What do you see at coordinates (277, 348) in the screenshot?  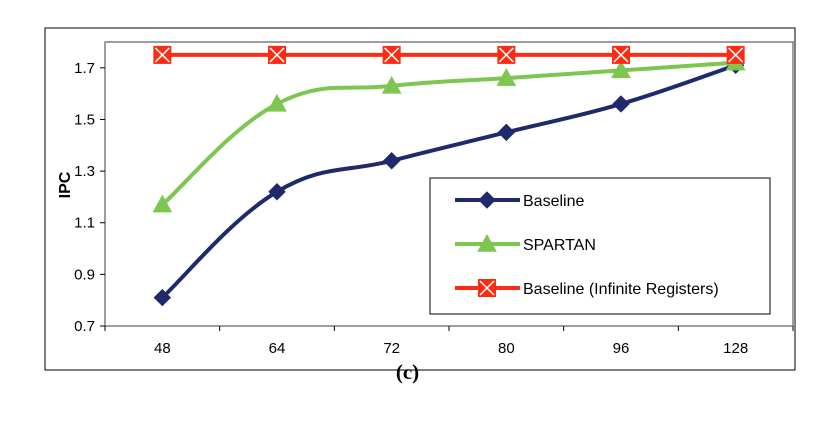 I see `x-tick-label: 64` at bounding box center [277, 348].